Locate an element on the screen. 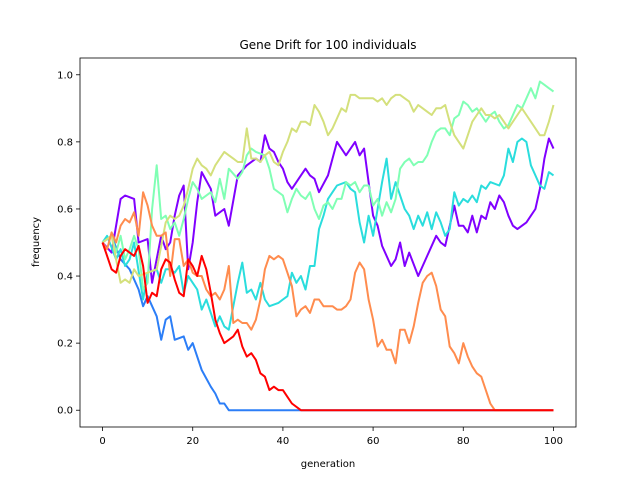 The width and height of the screenshot is (640, 480). x-tick-label: 60 is located at coordinates (373, 441).